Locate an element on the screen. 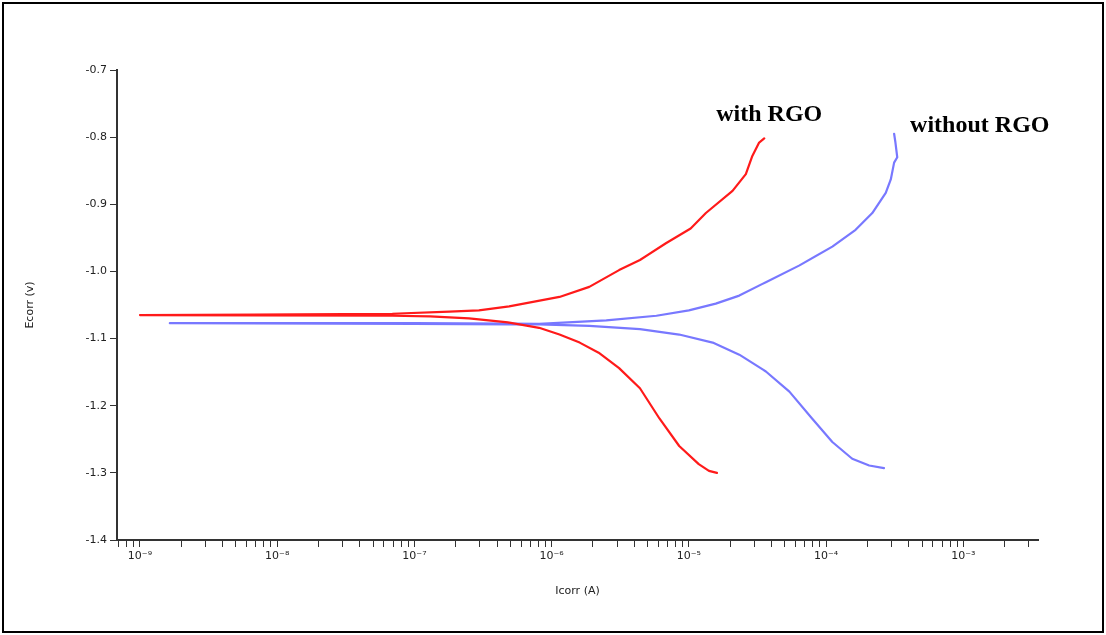  y-tick-label: -0.9 is located at coordinates (96, 204).